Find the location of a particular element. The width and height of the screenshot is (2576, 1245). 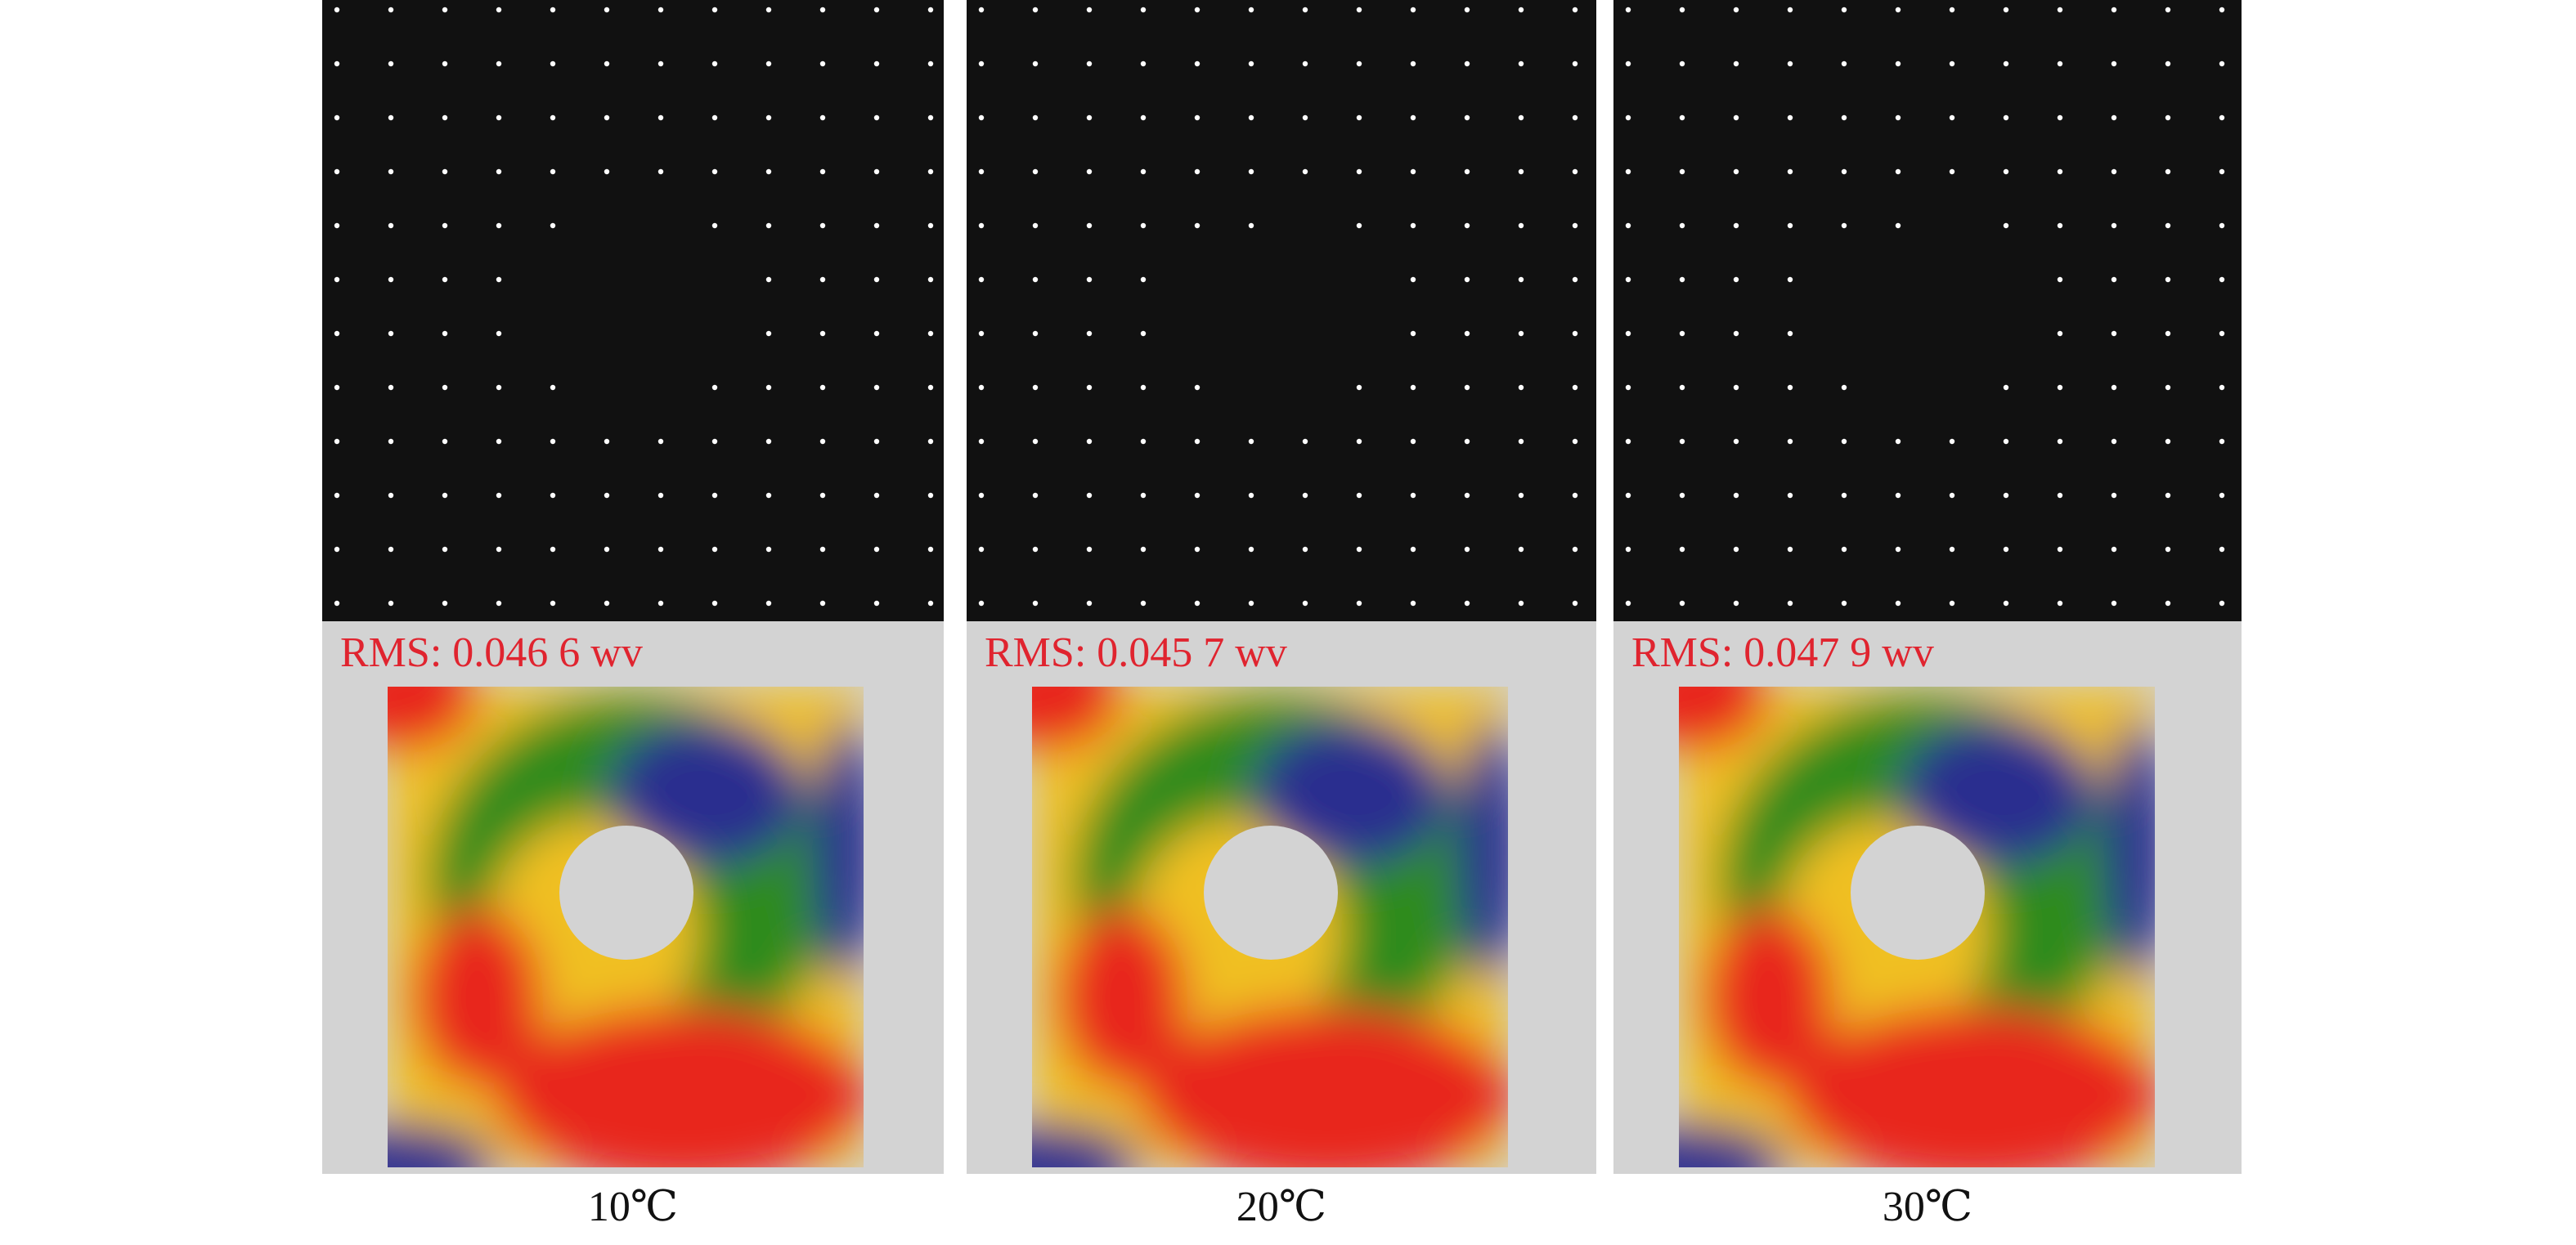

wavefront-box: RMS: 0.046 6 wv is located at coordinates (633, 897).